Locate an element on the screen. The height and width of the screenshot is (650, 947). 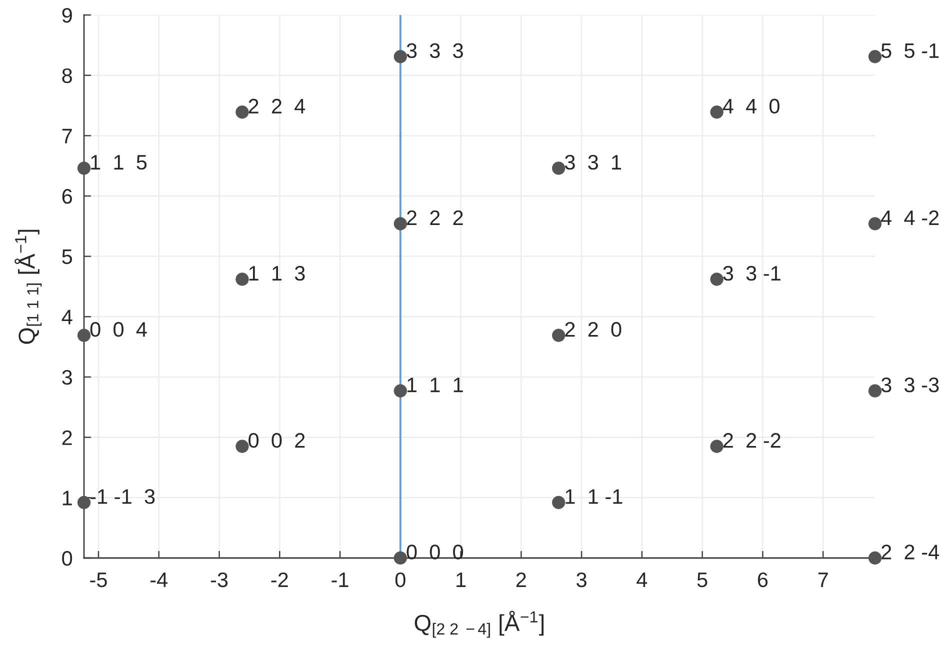
annotation: 1 1 5 is located at coordinates (119, 162).